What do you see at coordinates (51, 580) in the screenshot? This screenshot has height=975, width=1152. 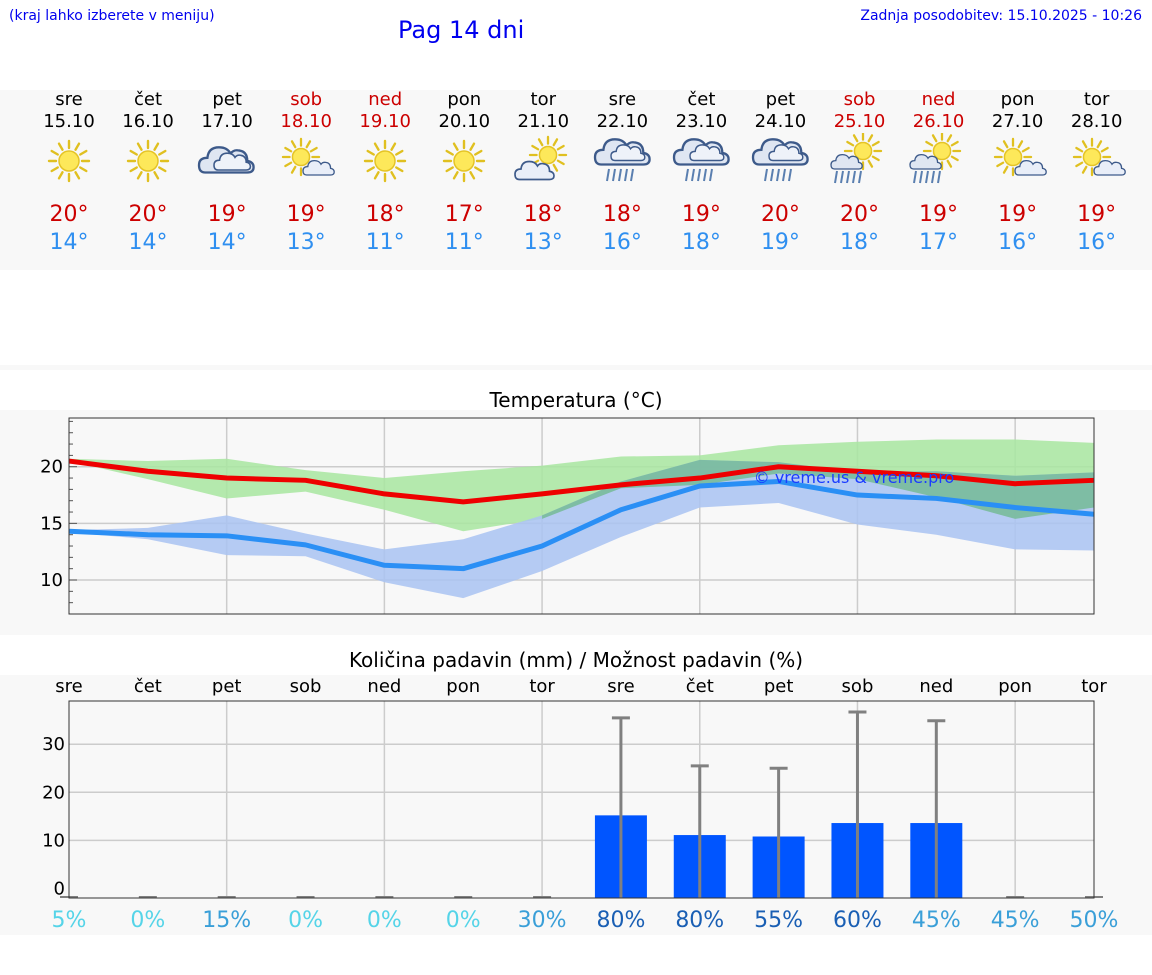 I see `y-tick-label: 10` at bounding box center [51, 580].